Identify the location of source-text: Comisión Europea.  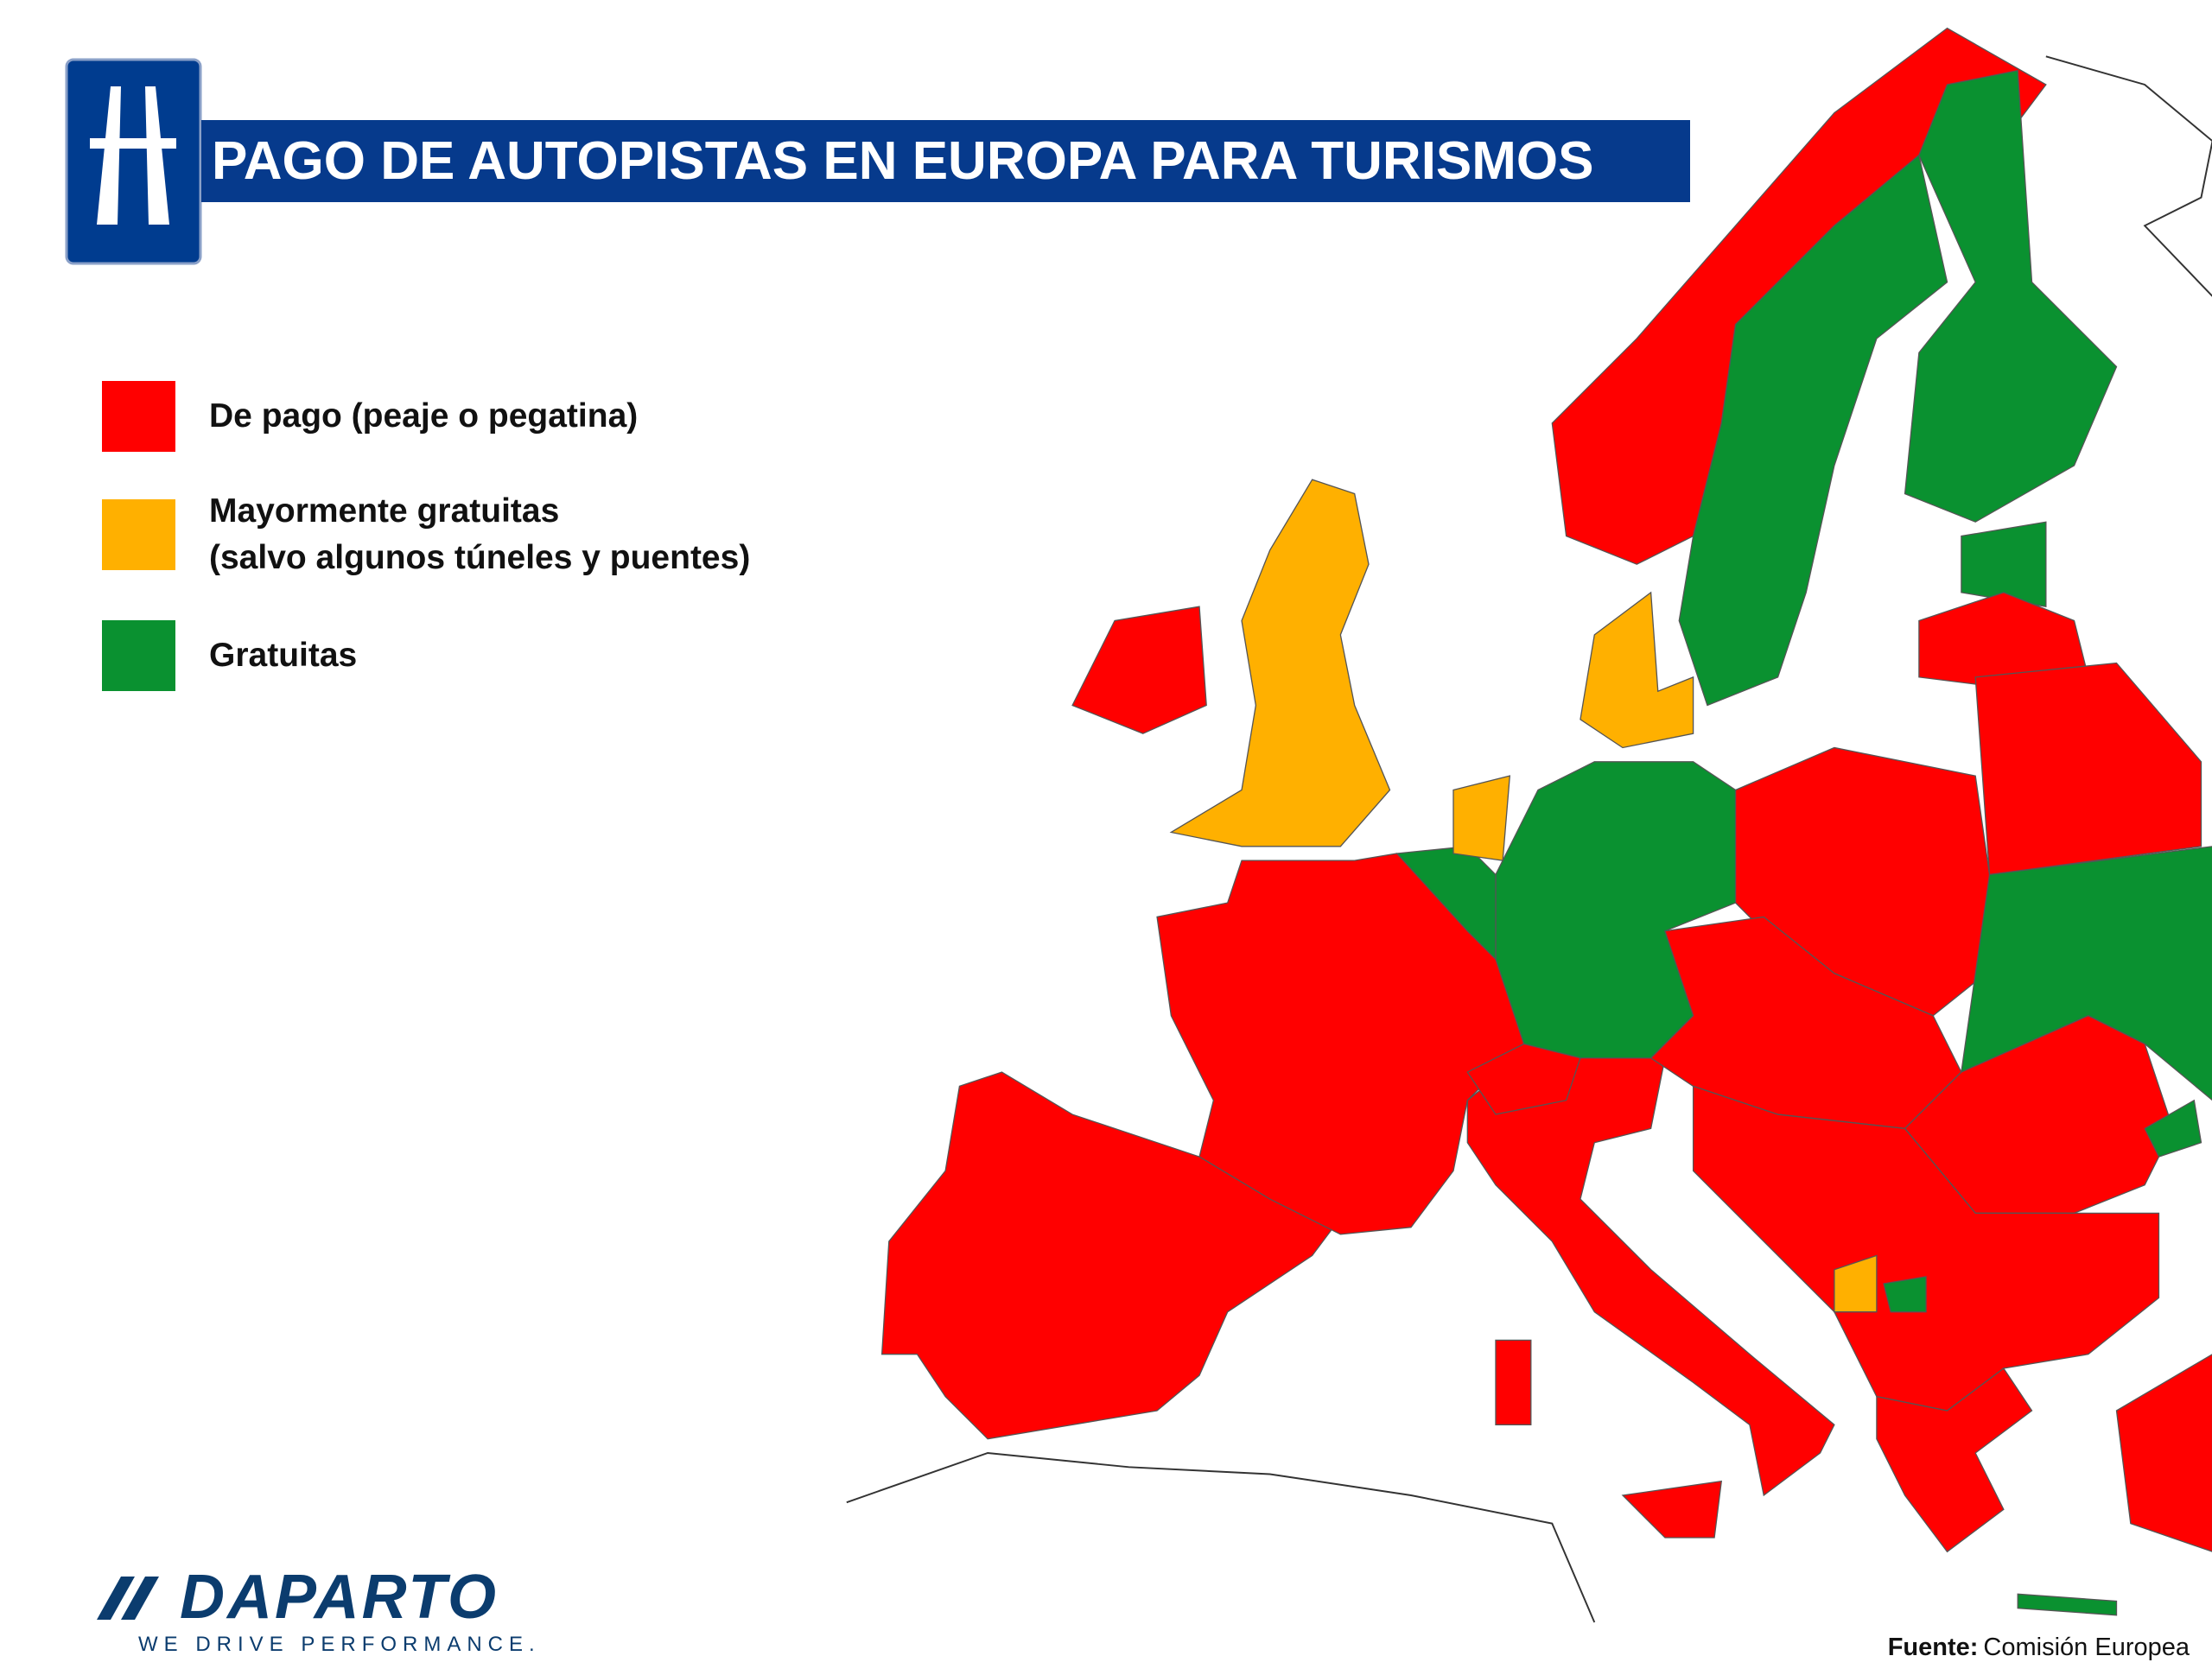
(2086, 1647).